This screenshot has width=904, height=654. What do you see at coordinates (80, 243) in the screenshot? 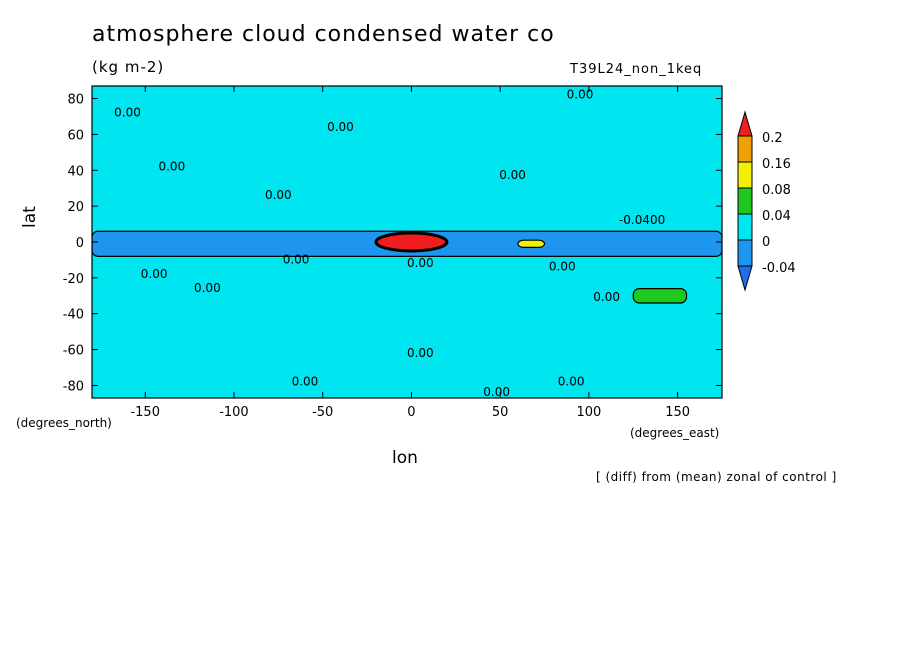
I see `y-tick-label: 0` at bounding box center [80, 243].